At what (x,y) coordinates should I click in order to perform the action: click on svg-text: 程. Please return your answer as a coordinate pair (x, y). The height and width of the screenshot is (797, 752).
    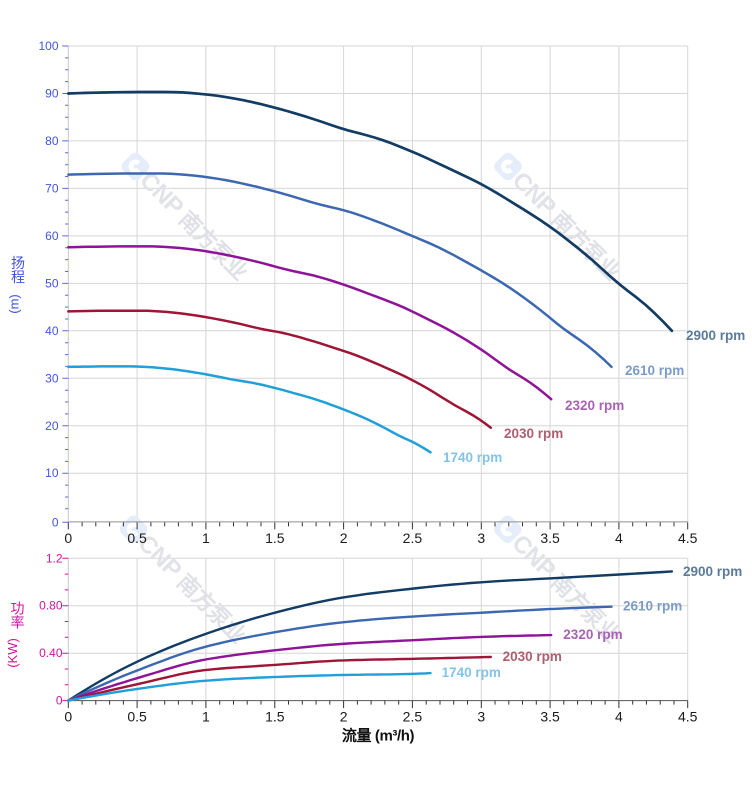
    Looking at the image, I should click on (18, 277).